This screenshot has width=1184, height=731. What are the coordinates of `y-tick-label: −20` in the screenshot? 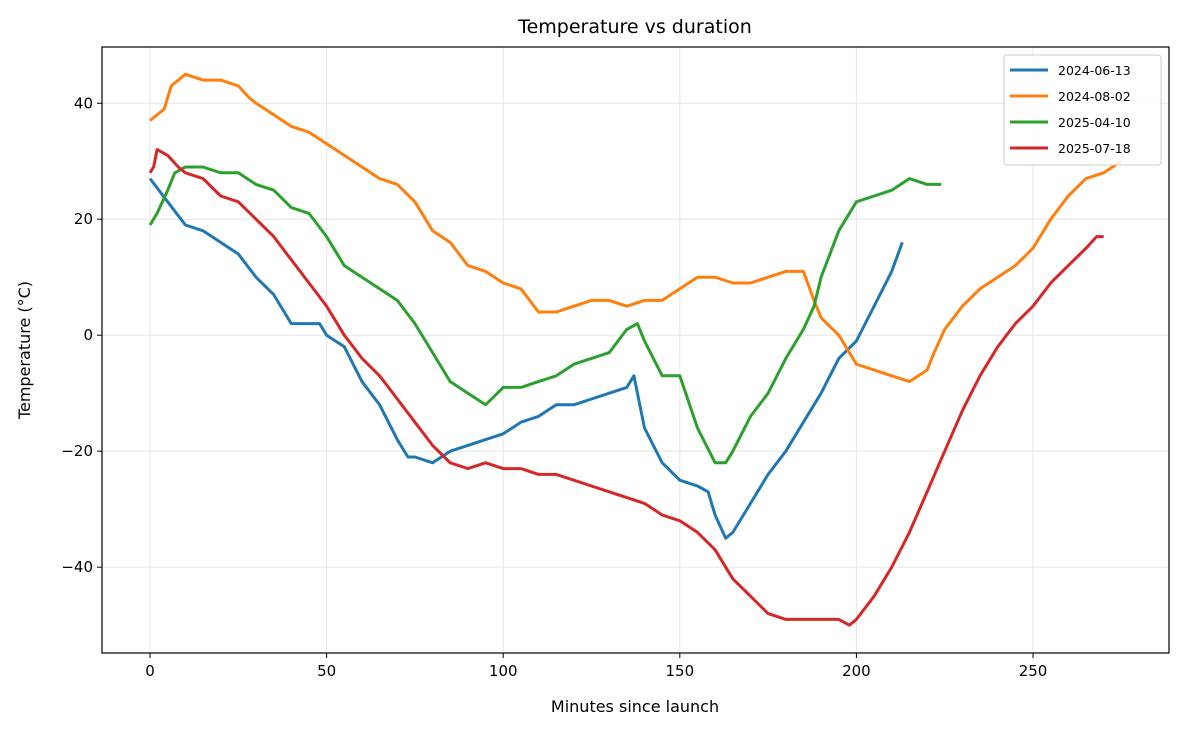 It's located at (77, 451).